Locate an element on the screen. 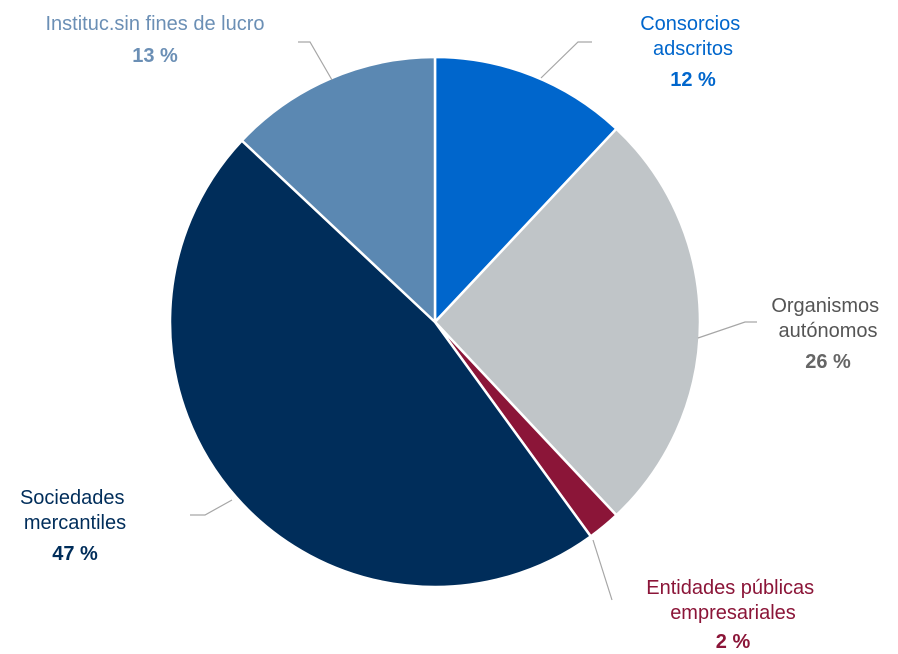  value-label: 2 % is located at coordinates (733, 642).